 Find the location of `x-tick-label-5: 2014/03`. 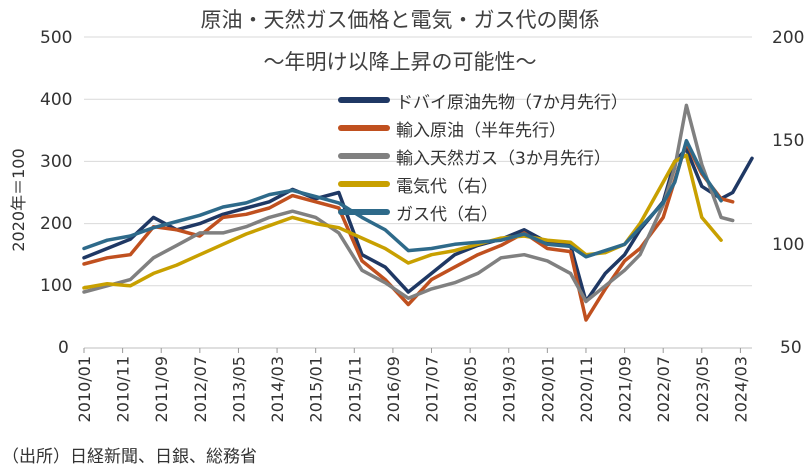

x-tick-label-5: 2014/03 is located at coordinates (277, 389).